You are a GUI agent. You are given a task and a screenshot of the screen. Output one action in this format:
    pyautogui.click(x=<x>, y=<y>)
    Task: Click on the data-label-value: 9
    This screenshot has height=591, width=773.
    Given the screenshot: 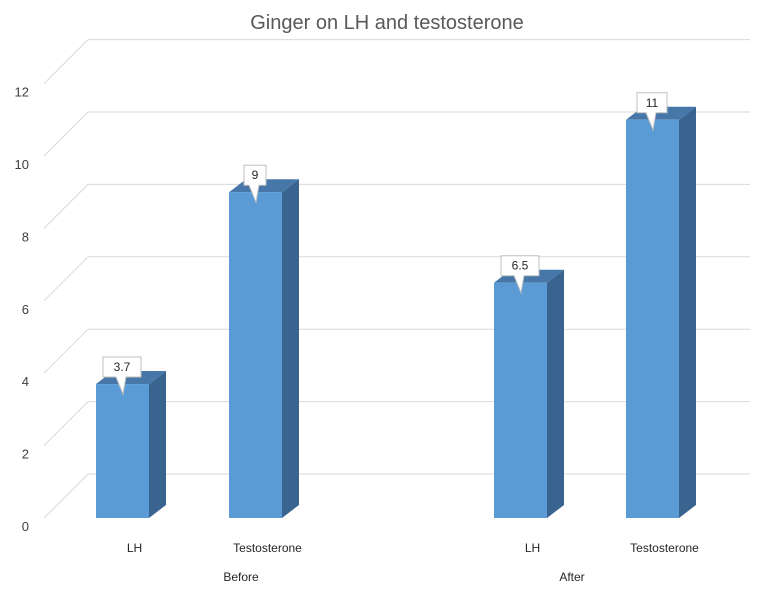 What is the action you would take?
    pyautogui.click(x=255, y=175)
    